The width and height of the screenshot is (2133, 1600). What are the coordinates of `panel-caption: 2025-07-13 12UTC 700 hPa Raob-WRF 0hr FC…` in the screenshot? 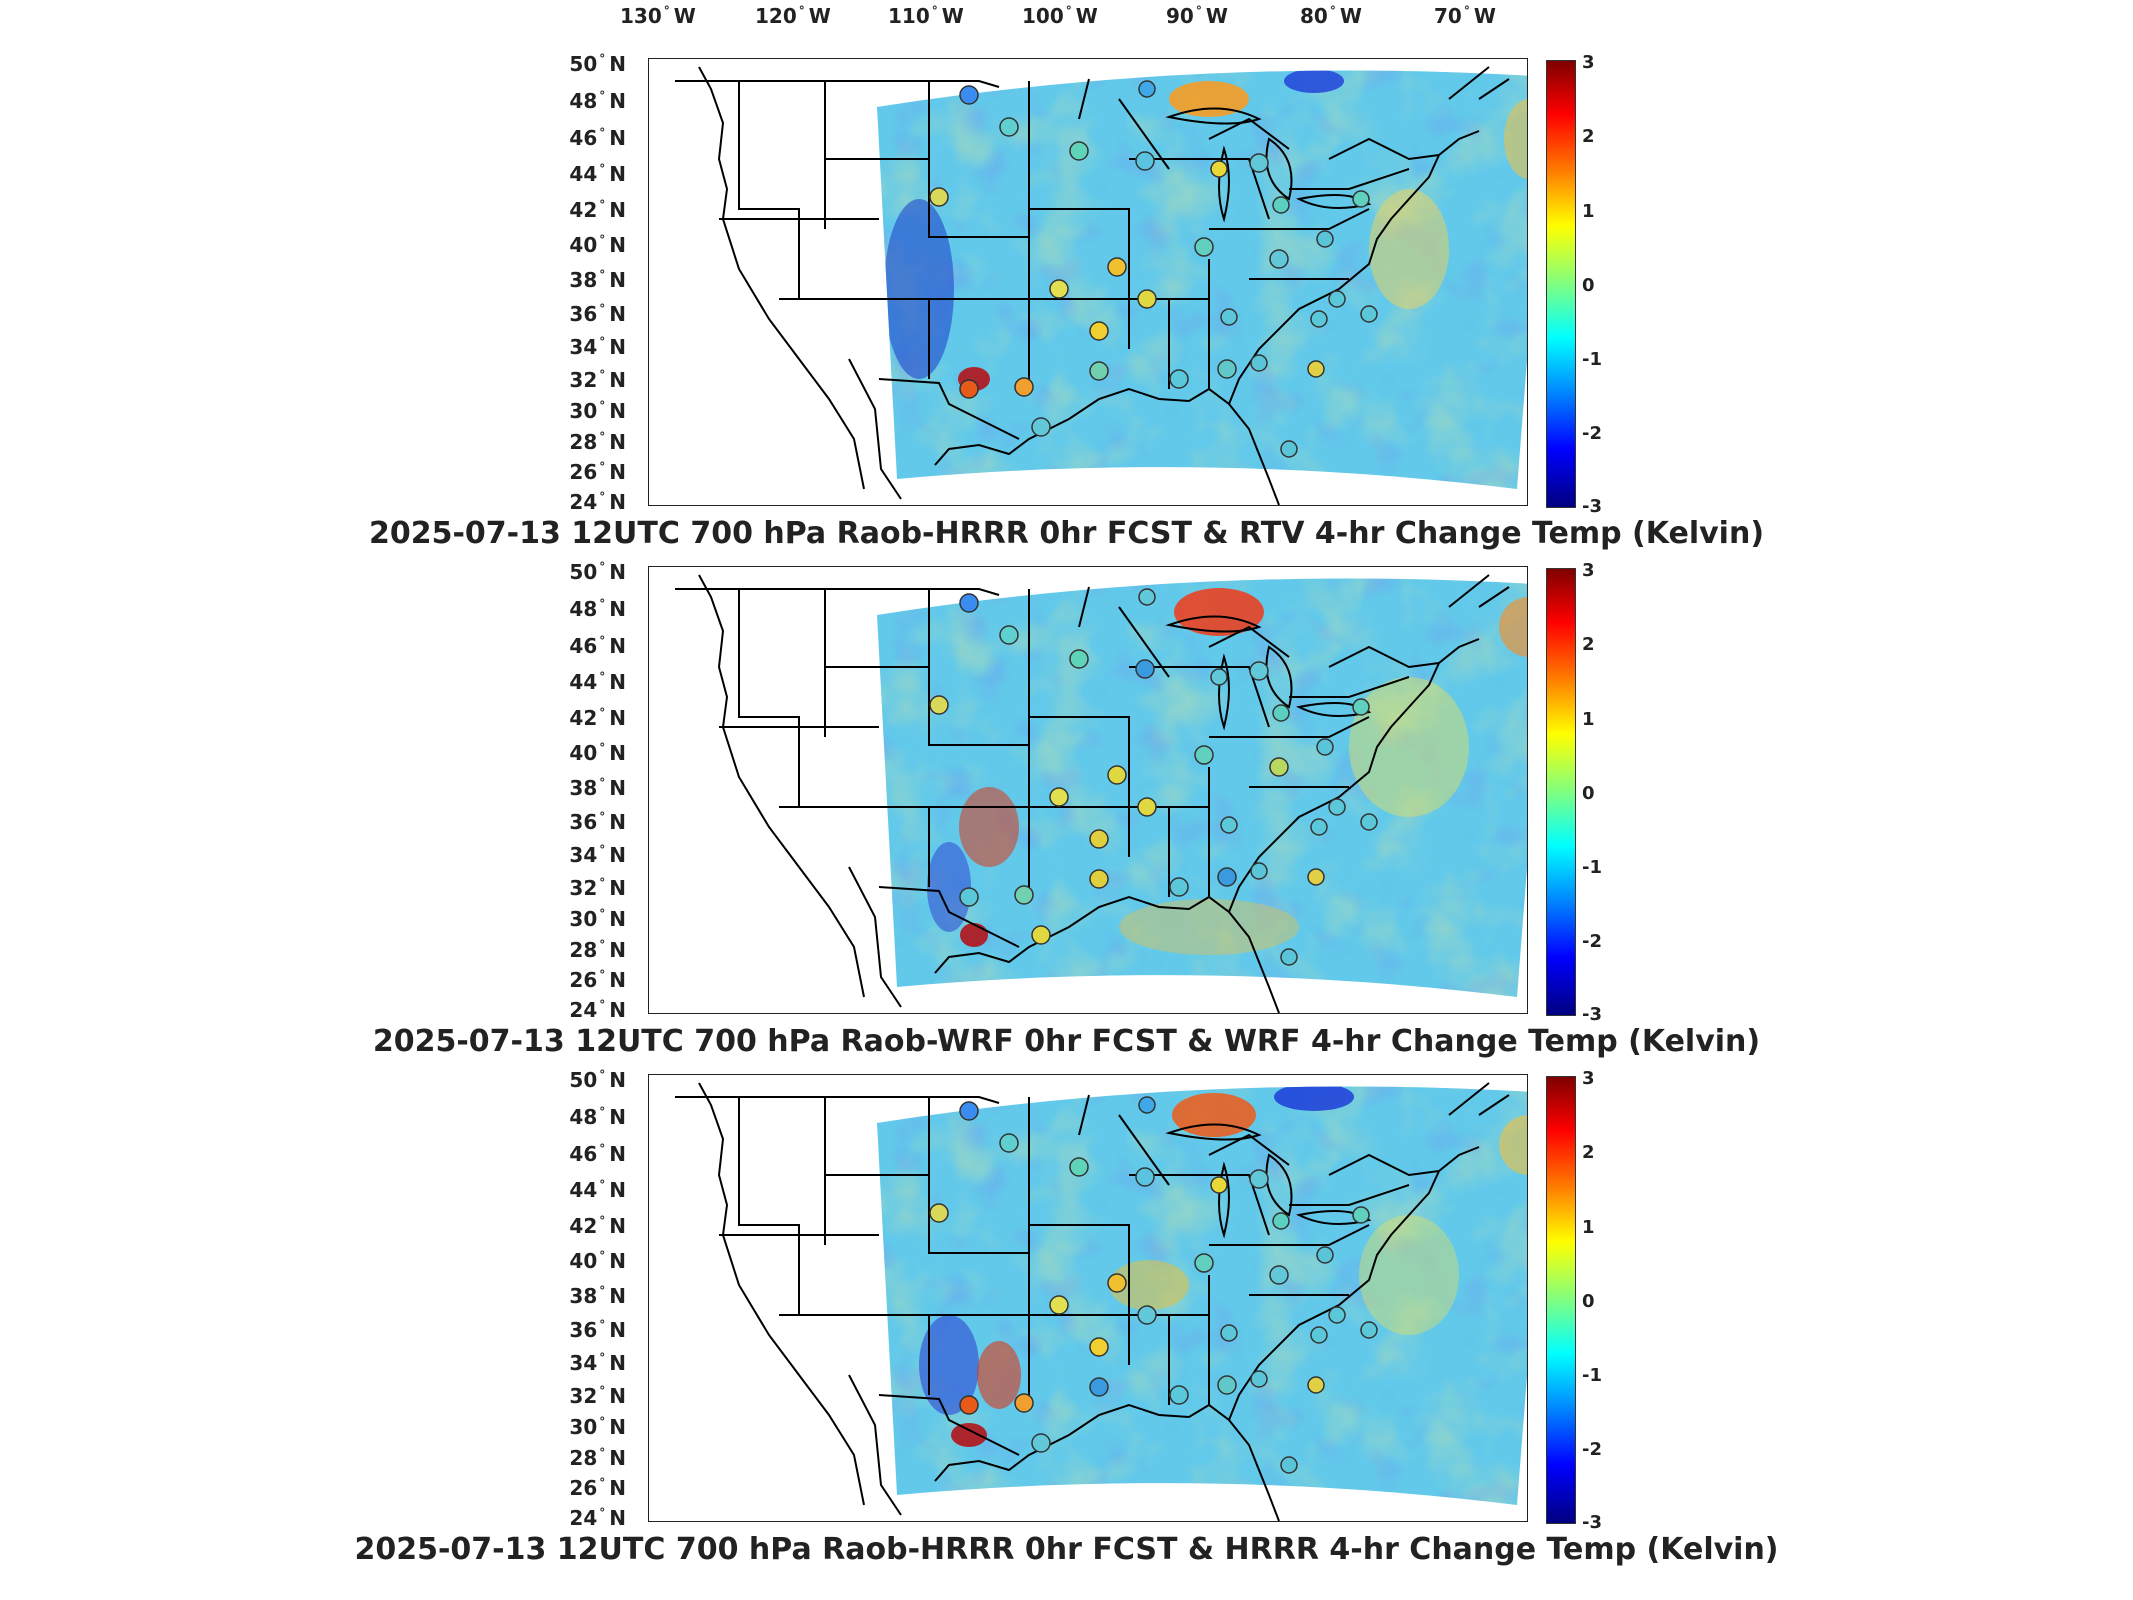 It's located at (1066, 1041).